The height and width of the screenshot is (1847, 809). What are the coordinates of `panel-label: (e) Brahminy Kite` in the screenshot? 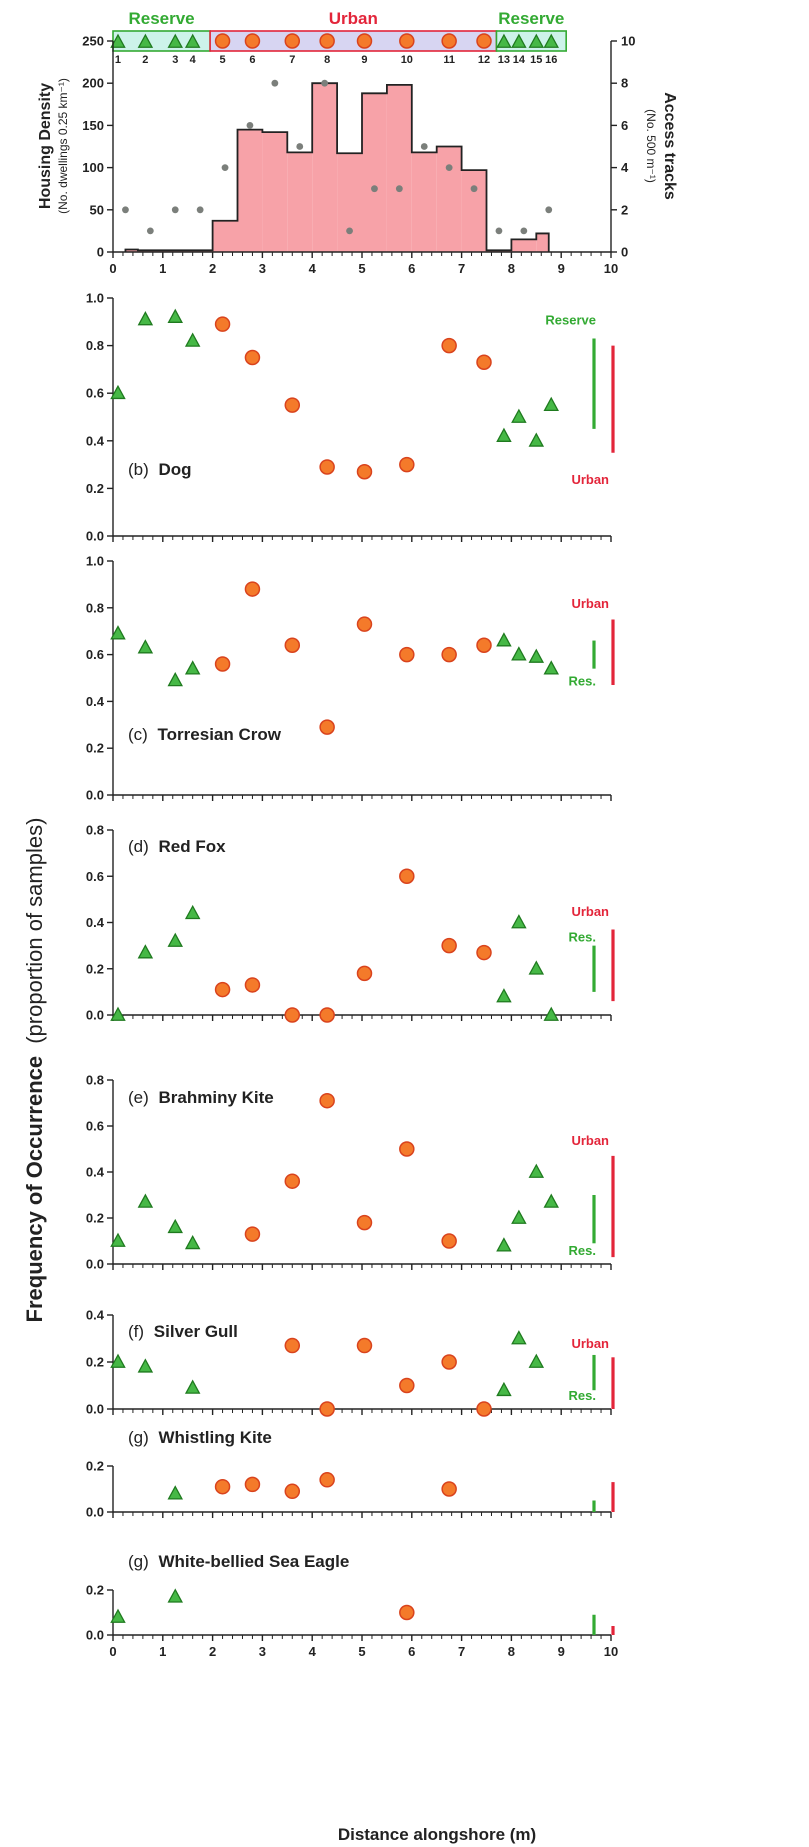 It's located at (201, 1097).